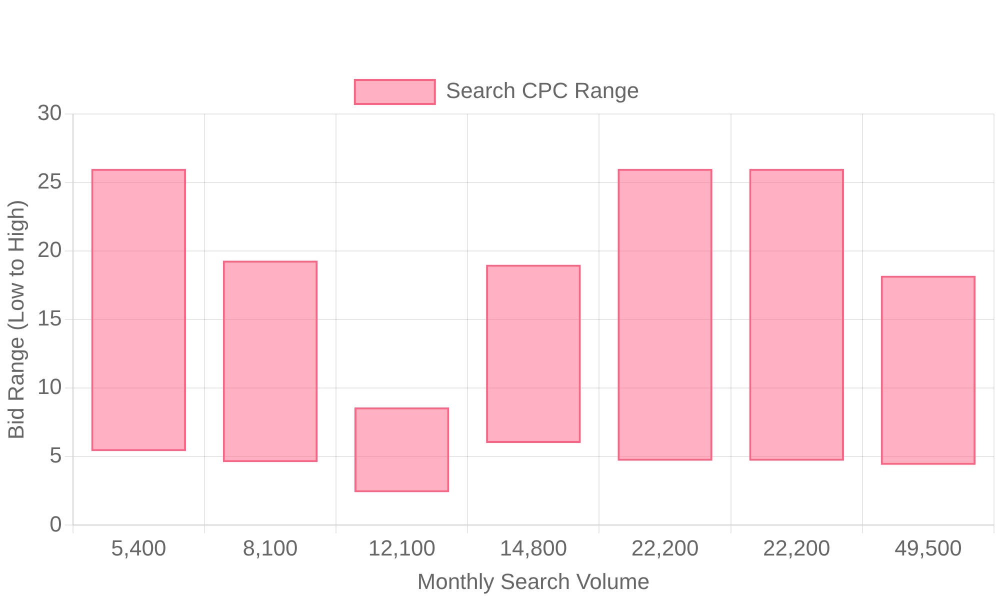  I want to click on x-axis-title: Monthly Search Volume, so click(533, 581).